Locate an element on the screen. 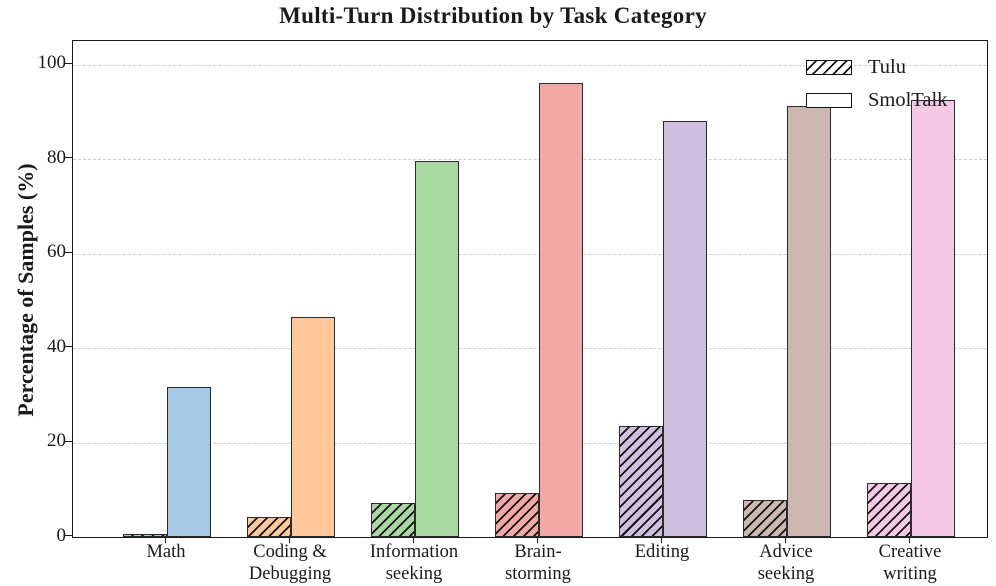 Image resolution: width=996 pixels, height=586 pixels. x-tick-mark-information-seeking is located at coordinates (414, 540).